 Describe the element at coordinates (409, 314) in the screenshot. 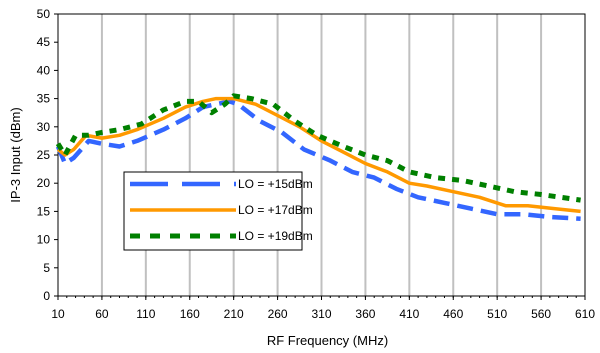

I see `x-tick-label: 410` at that location.